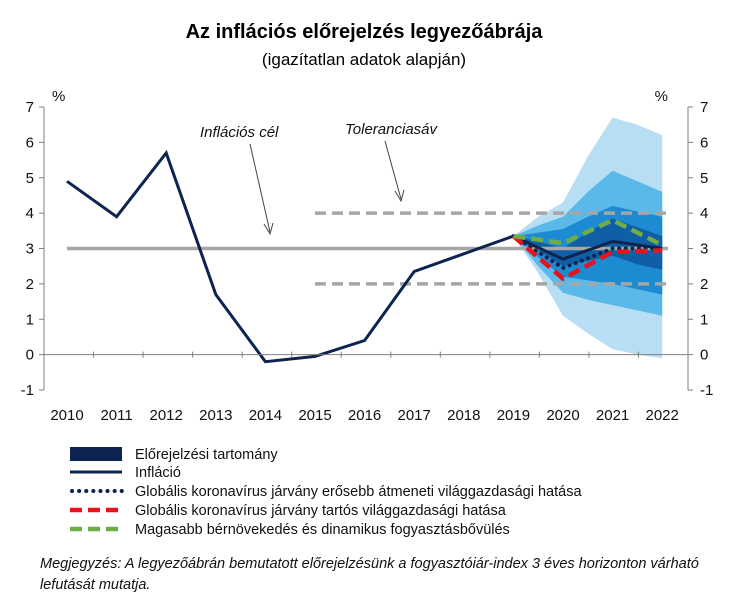 This screenshot has width=729, height=614. What do you see at coordinates (66, 415) in the screenshot?
I see `x-tick-label-2010: 2010` at bounding box center [66, 415].